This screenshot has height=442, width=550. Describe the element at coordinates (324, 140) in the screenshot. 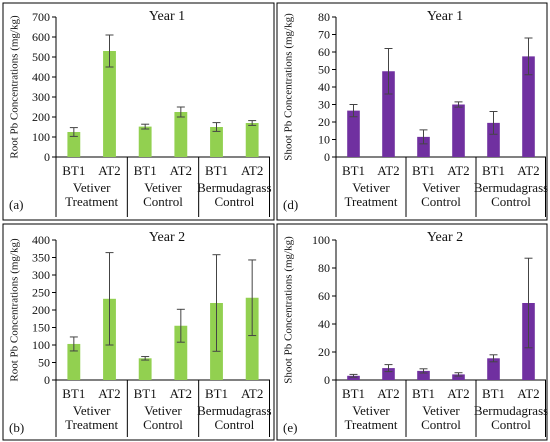

I see `y-tick-label: 10` at that location.